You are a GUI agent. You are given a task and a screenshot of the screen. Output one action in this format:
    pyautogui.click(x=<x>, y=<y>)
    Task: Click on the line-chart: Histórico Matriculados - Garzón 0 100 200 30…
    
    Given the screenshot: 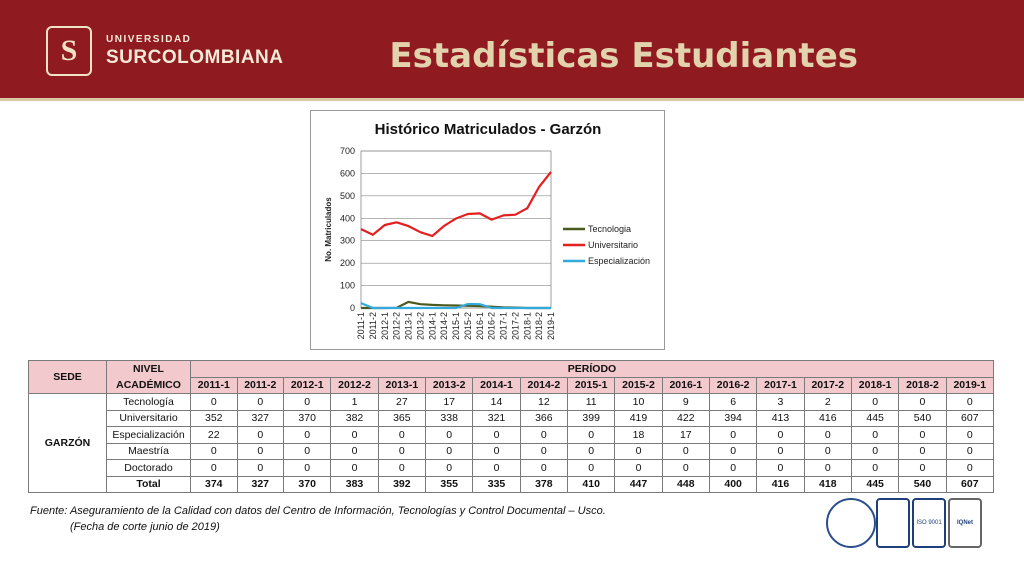 What is the action you would take?
    pyautogui.click(x=487, y=230)
    